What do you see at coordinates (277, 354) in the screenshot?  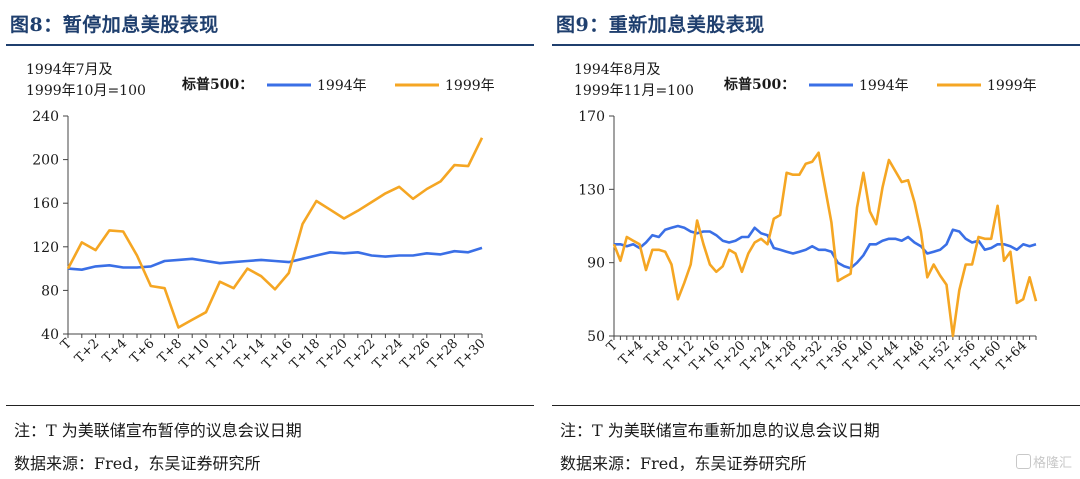 I see `x-tick-label: T+16` at bounding box center [277, 354].